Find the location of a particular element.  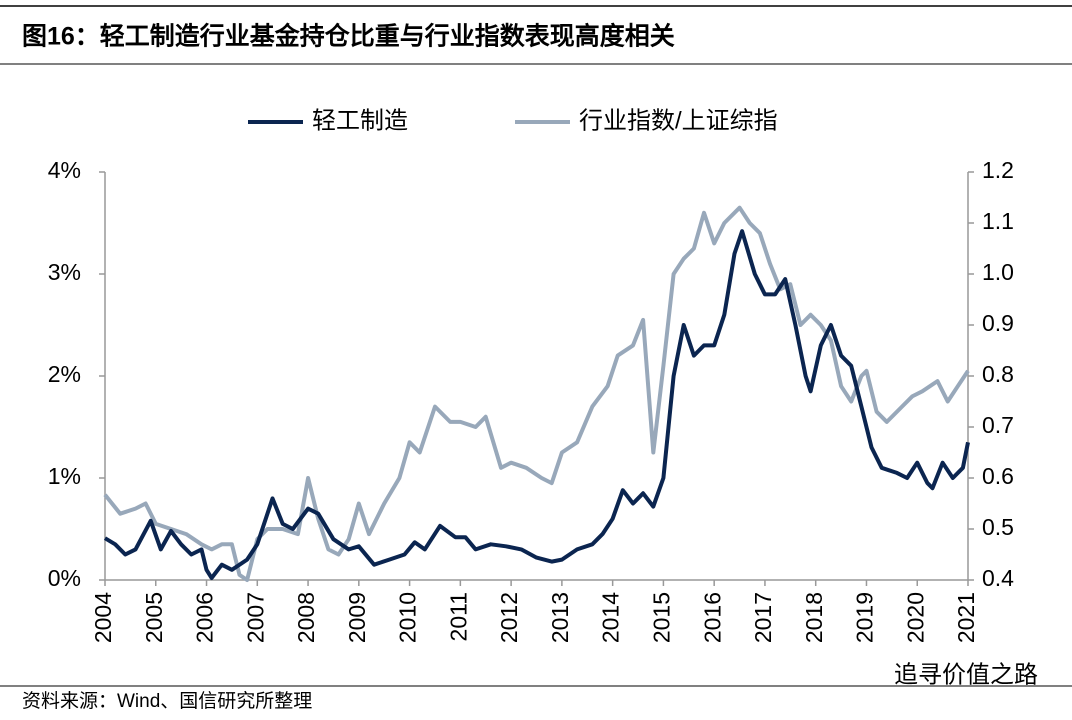

legend-label: 轻工制造 is located at coordinates (360, 120).